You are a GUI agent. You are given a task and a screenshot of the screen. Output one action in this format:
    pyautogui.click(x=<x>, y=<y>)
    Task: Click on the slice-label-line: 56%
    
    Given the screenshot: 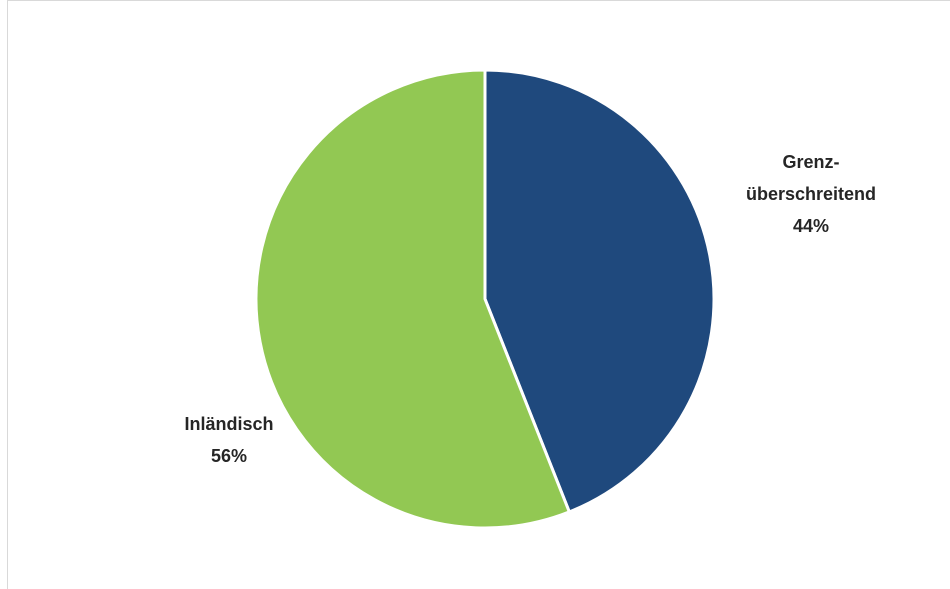 What is the action you would take?
    pyautogui.click(x=229, y=456)
    